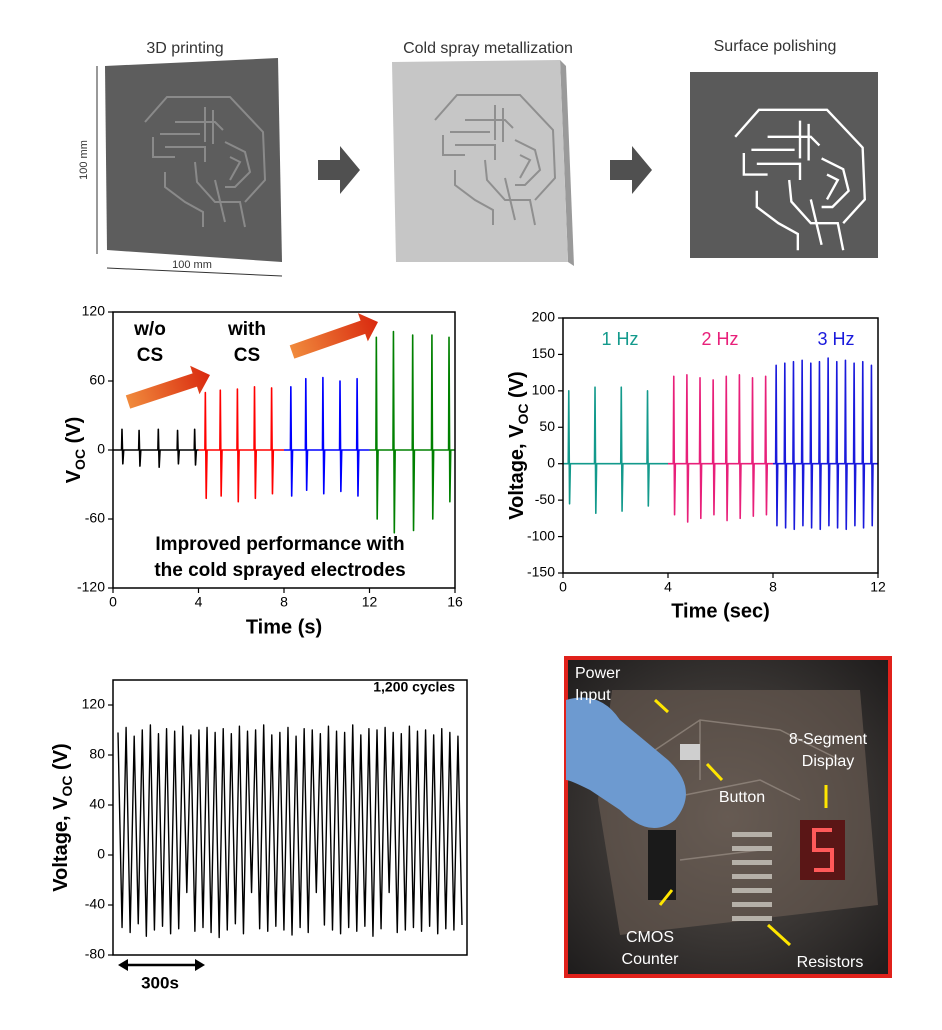 This screenshot has height=1030, width=942. Describe the element at coordinates (74, 476) in the screenshot. I see `y-axis-label-part: V` at that location.